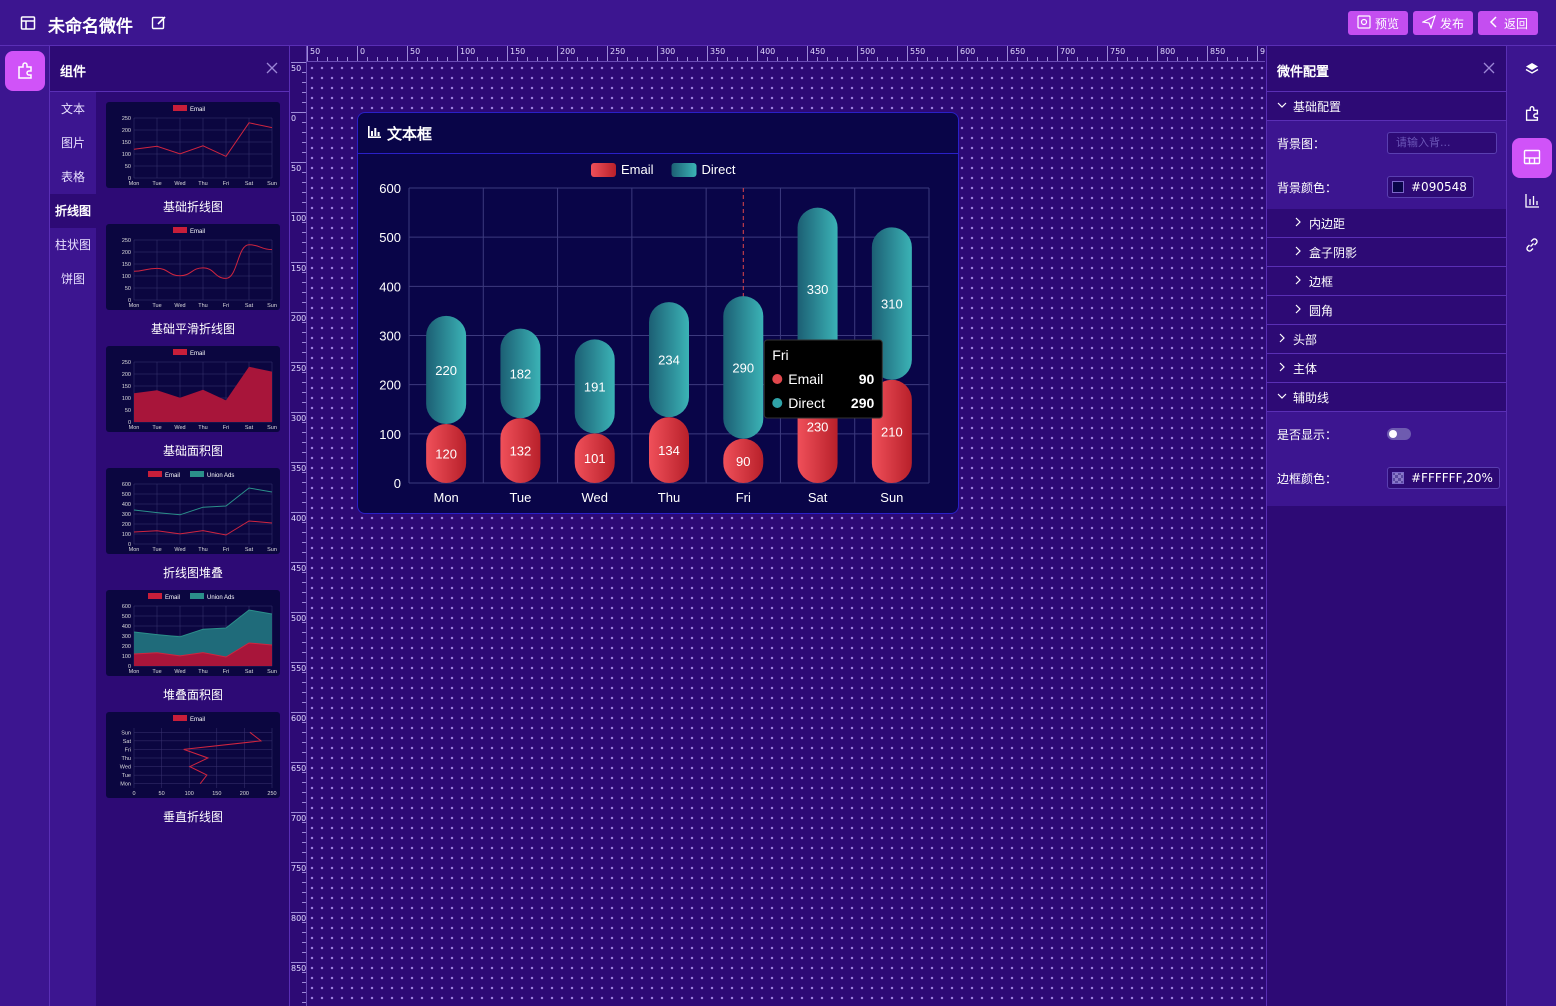 Image resolution: width=1556 pixels, height=1006 pixels. I want to click on ruler-label: 50, so click(296, 168).